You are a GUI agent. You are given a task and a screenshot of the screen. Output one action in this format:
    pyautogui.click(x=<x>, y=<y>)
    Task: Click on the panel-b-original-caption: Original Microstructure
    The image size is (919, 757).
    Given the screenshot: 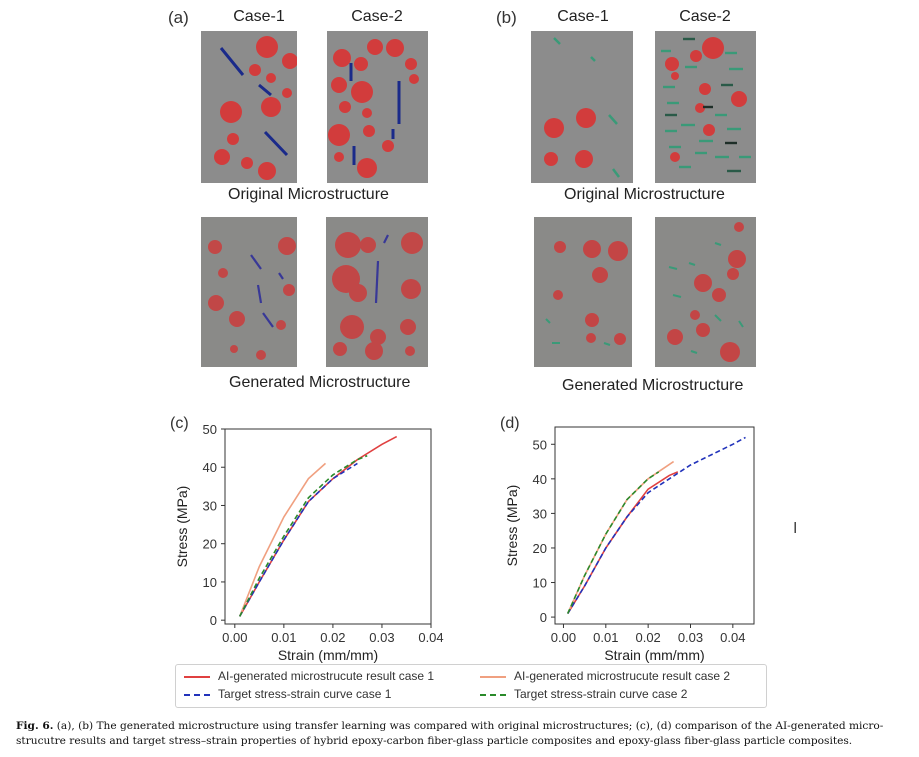 What is the action you would take?
    pyautogui.click(x=644, y=194)
    